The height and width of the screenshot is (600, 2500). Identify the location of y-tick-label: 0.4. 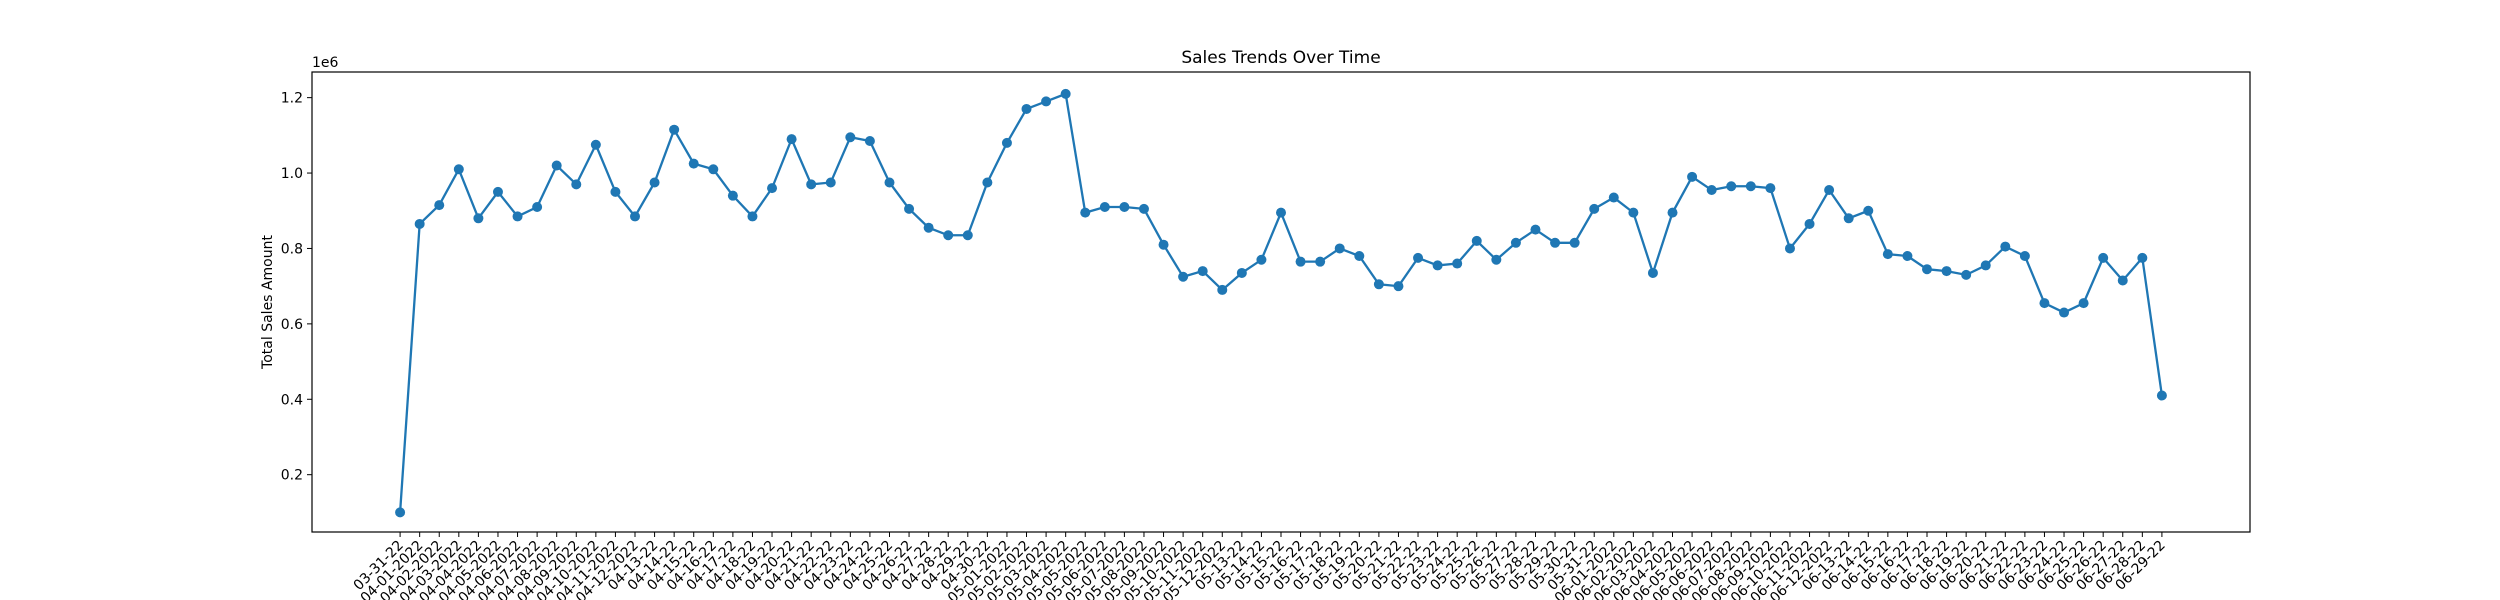
(292, 400).